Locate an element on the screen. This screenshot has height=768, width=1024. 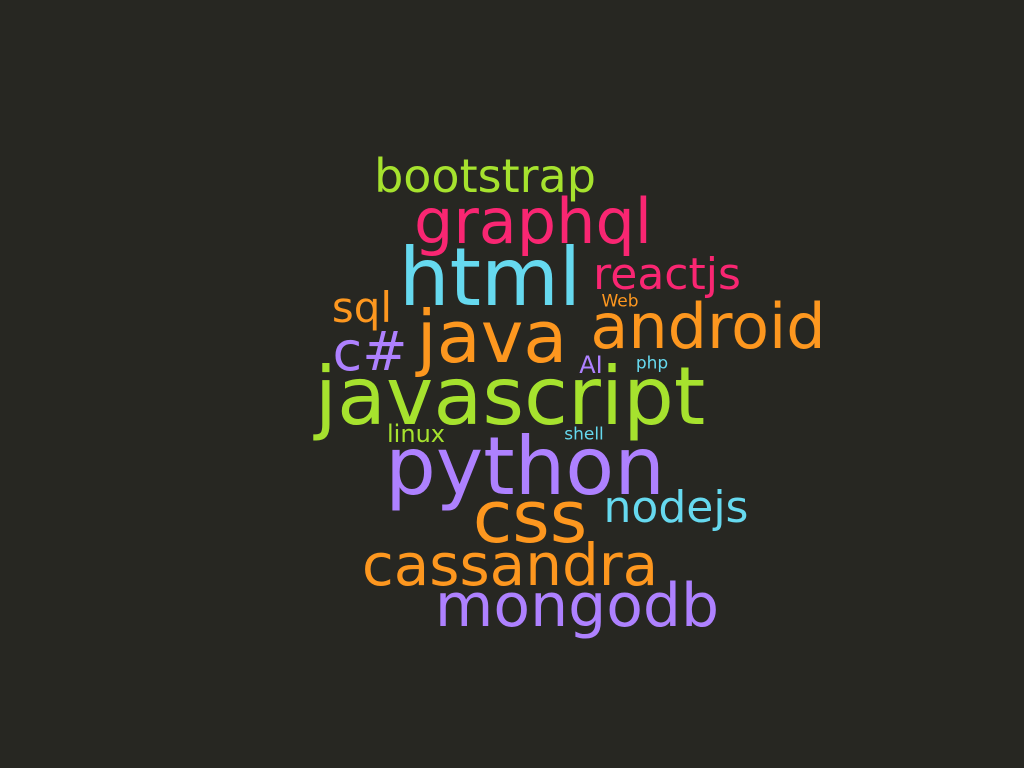
word-android: android is located at coordinates (708, 326).